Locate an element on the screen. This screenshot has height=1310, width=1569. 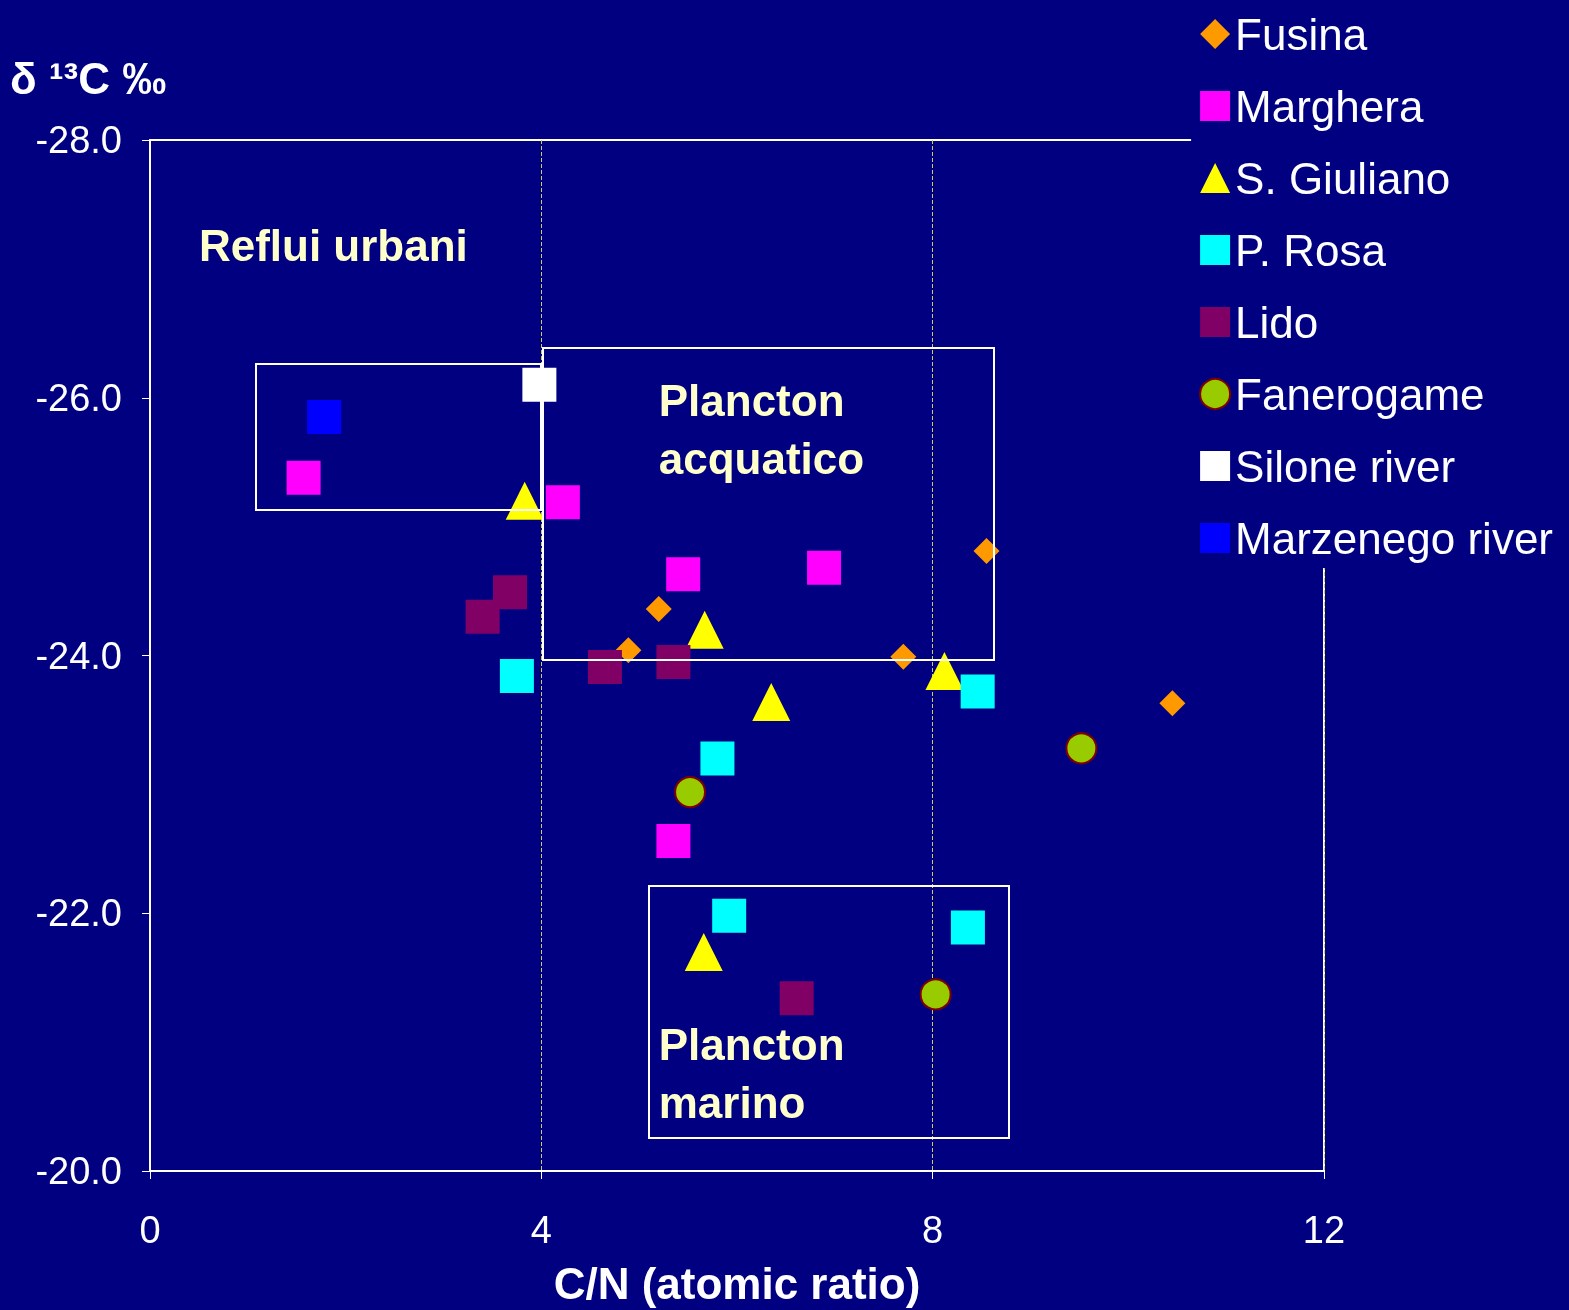
legend-label: Marzenego river is located at coordinates (1394, 538).